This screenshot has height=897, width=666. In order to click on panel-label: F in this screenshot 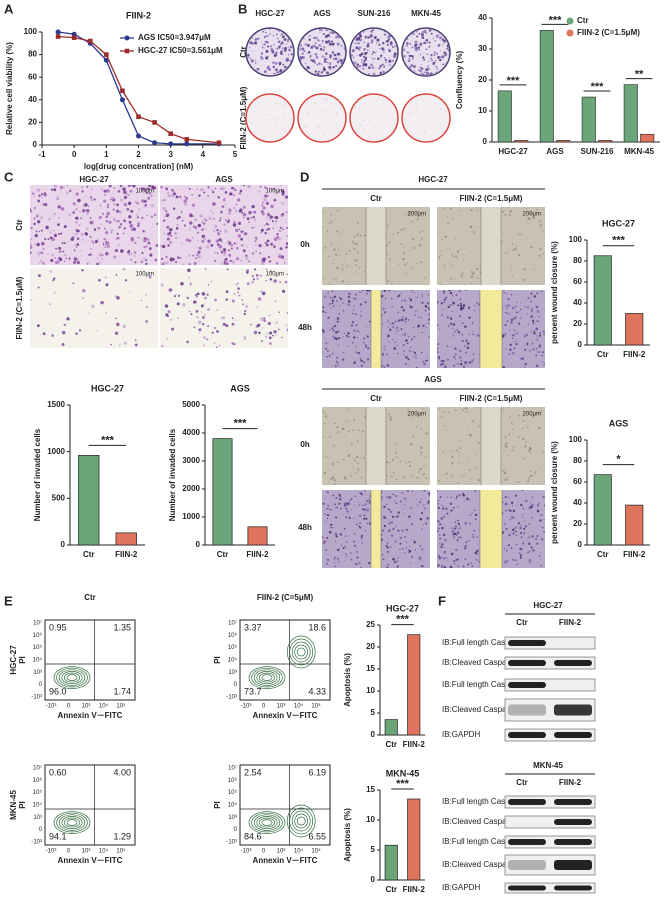, I will do `click(442, 600)`.